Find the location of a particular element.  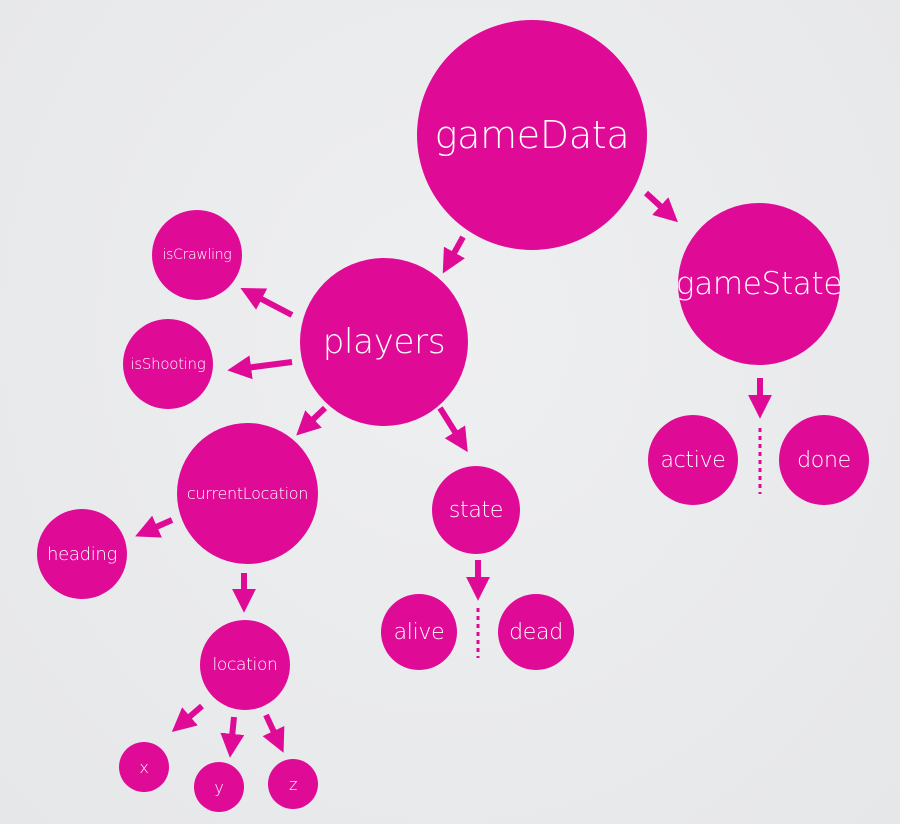

node-heading: heading is located at coordinates (82, 554).